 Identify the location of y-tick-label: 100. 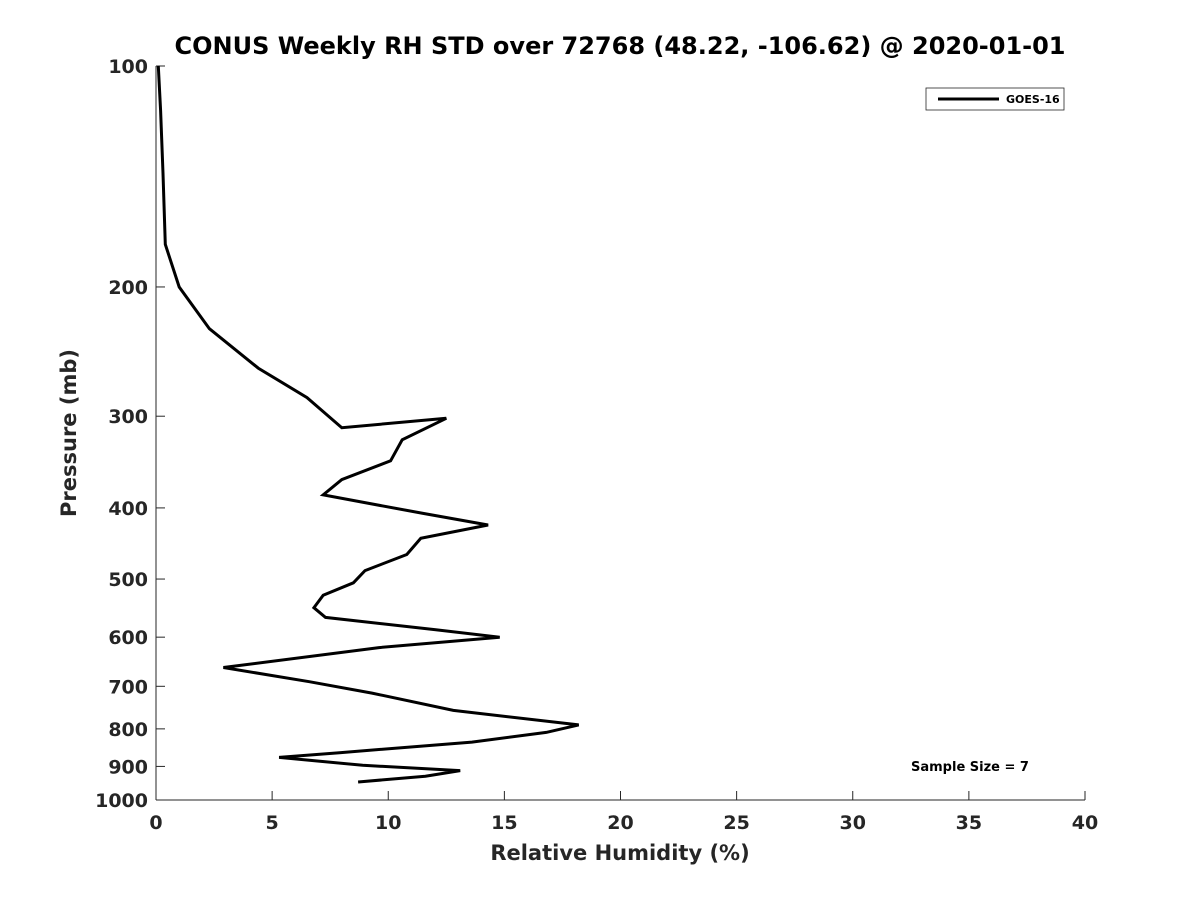
(128, 67).